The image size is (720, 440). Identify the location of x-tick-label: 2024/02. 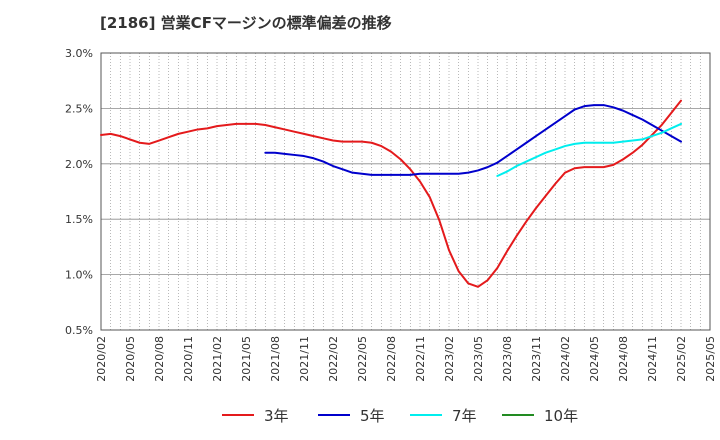
(565, 359).